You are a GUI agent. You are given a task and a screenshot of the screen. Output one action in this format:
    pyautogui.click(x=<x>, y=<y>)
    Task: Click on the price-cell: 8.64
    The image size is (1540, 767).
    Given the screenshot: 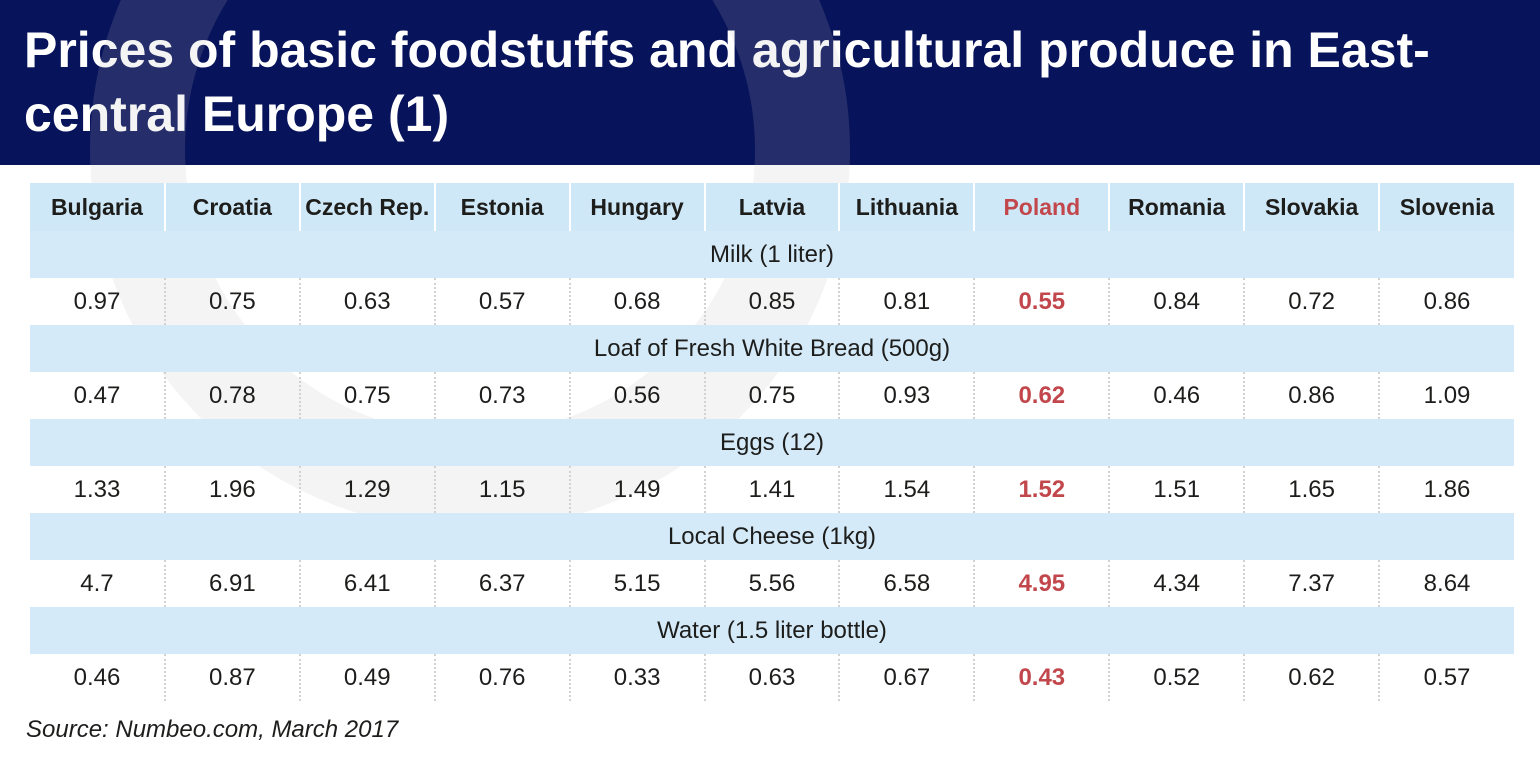 What is the action you would take?
    pyautogui.click(x=1446, y=583)
    